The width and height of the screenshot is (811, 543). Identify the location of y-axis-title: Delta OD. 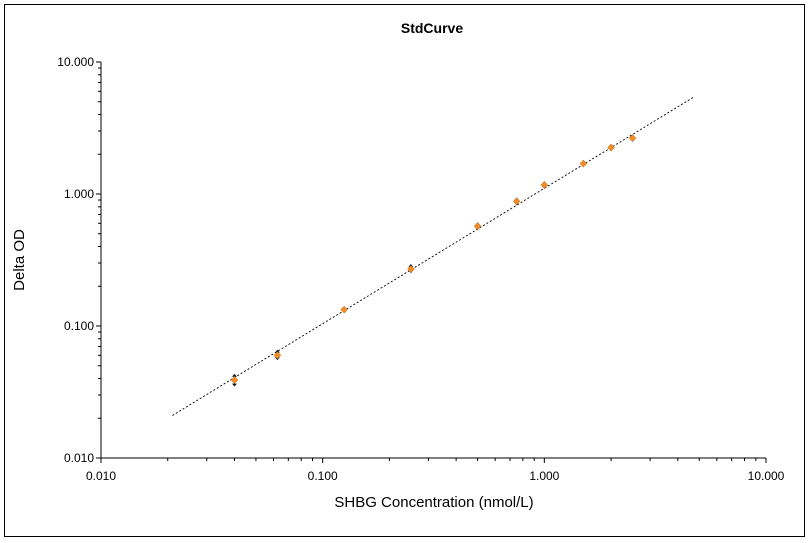
(19, 260).